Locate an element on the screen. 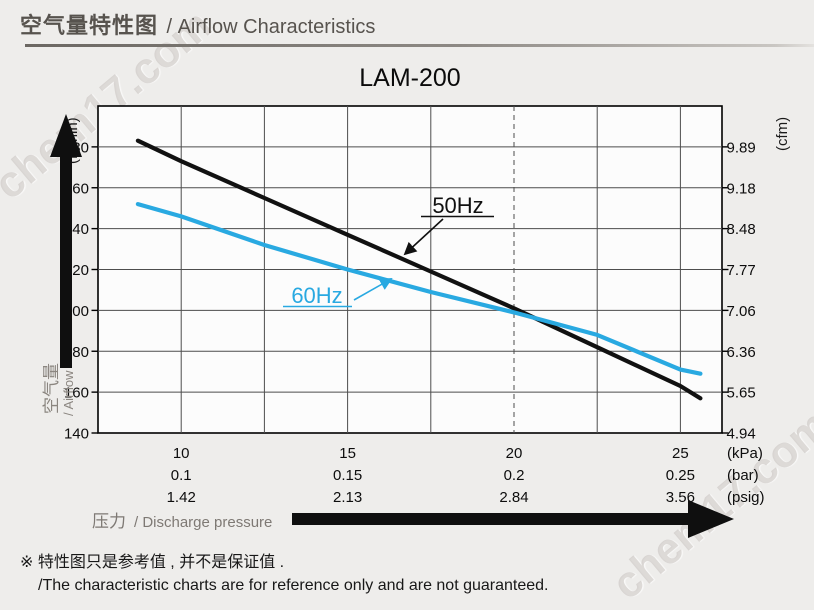 The height and width of the screenshot is (610, 814). y-axis-right-tick-label: 7.77 is located at coordinates (741, 270).